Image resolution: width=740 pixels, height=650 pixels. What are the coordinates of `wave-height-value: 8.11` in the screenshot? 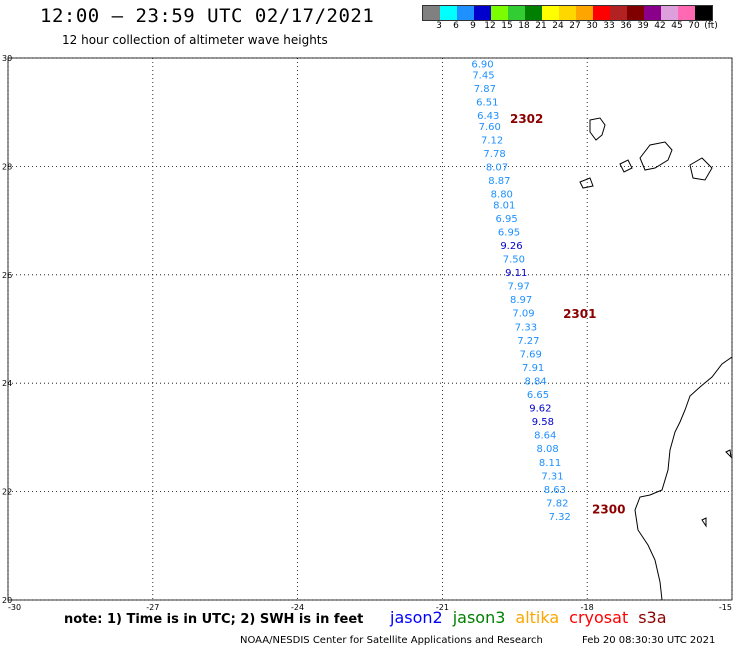 It's located at (550, 463).